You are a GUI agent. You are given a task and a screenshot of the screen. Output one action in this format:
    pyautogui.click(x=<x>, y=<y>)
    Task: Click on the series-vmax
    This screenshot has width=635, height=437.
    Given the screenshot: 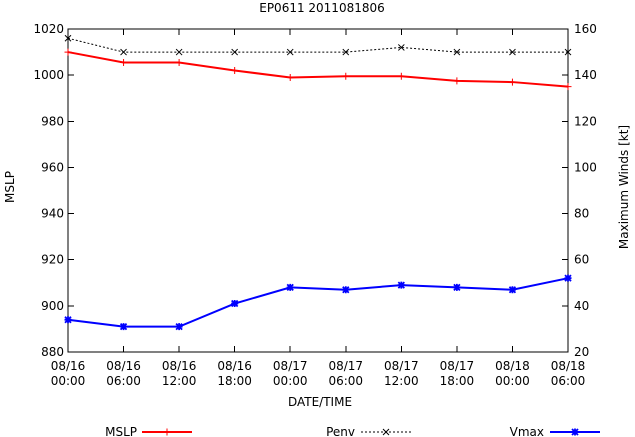 What is the action you would take?
    pyautogui.click(x=318, y=302)
    